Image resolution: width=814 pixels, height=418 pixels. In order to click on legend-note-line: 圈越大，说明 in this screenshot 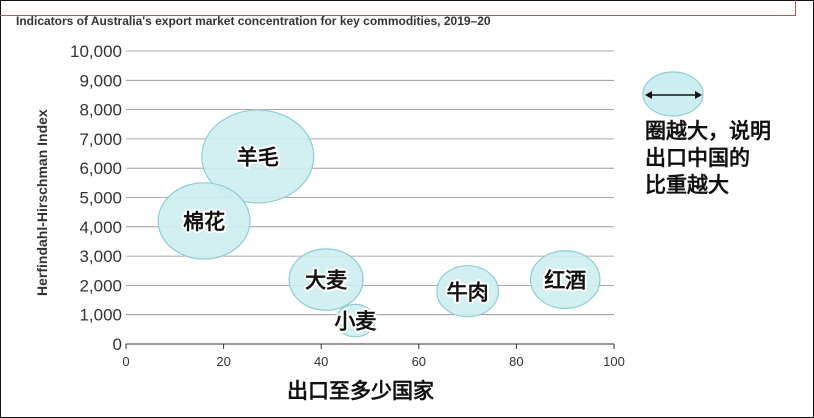, I will do `click(708, 131)`.